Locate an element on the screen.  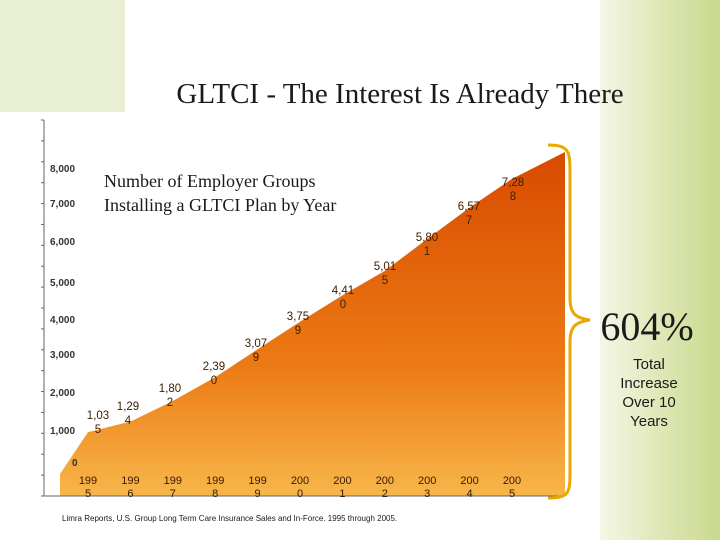
data-label-line: 3,75 is located at coordinates (298, 317).